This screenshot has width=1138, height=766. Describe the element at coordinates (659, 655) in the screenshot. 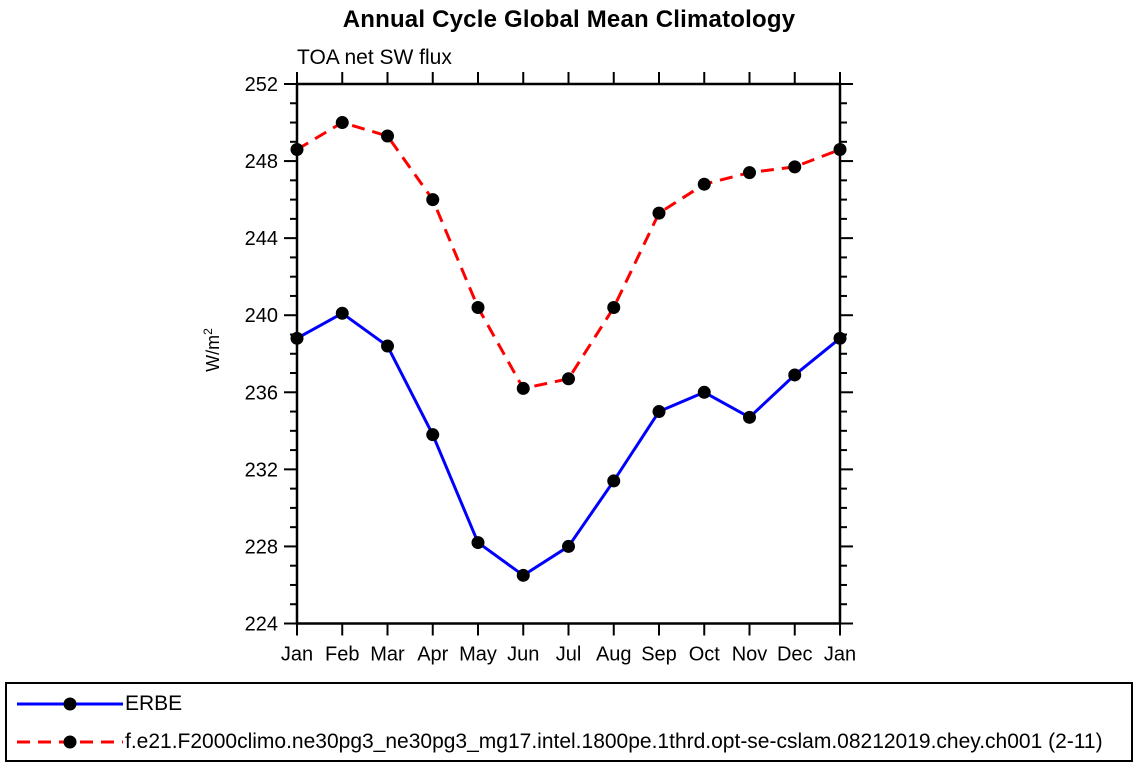

I see `svg-text: Sep` at that location.